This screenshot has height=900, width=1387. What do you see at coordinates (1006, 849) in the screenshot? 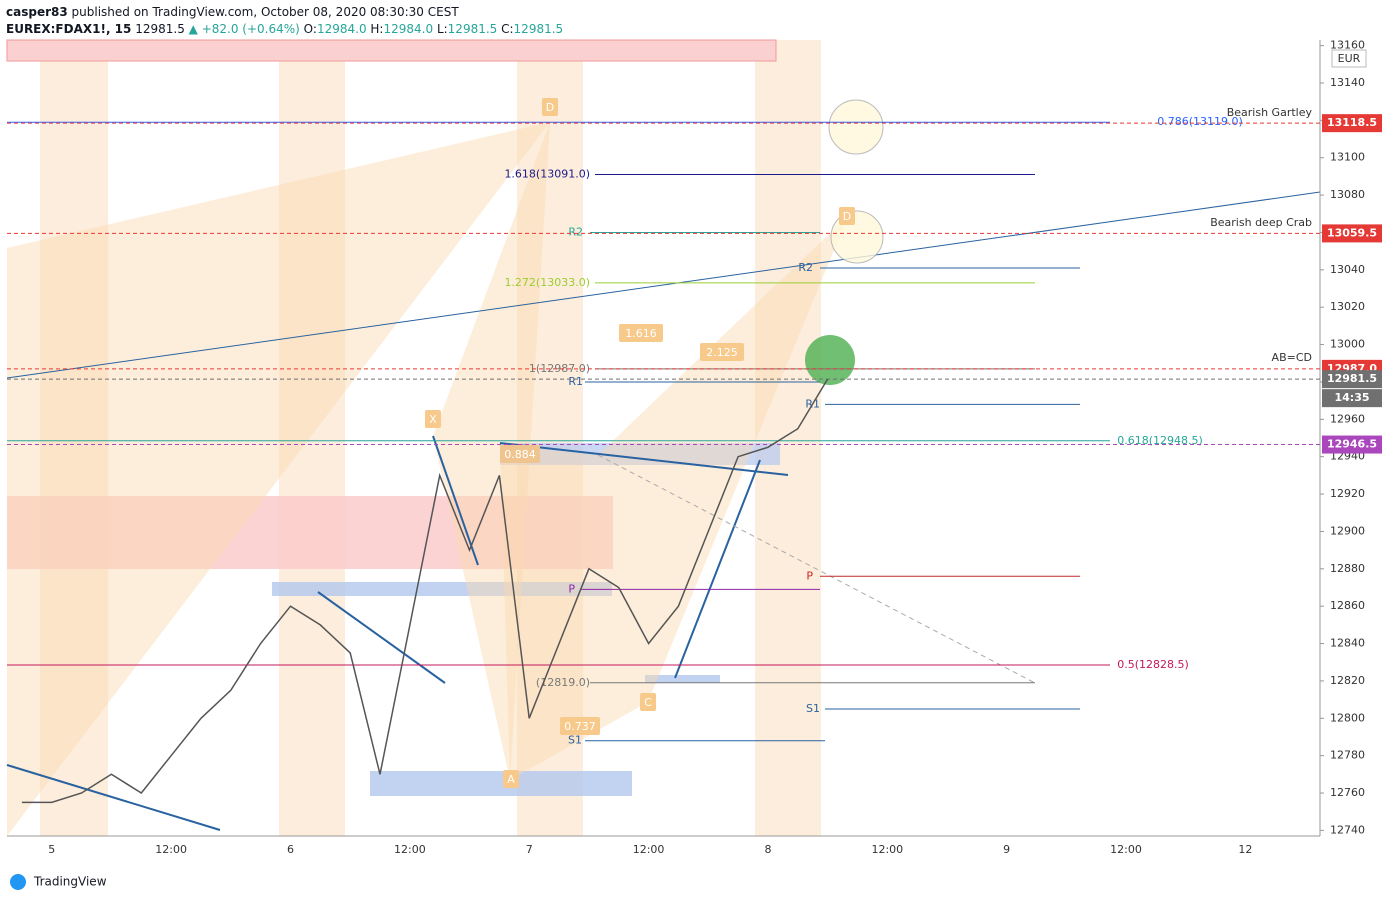
I see `x-tick-label: 9` at bounding box center [1006, 849].